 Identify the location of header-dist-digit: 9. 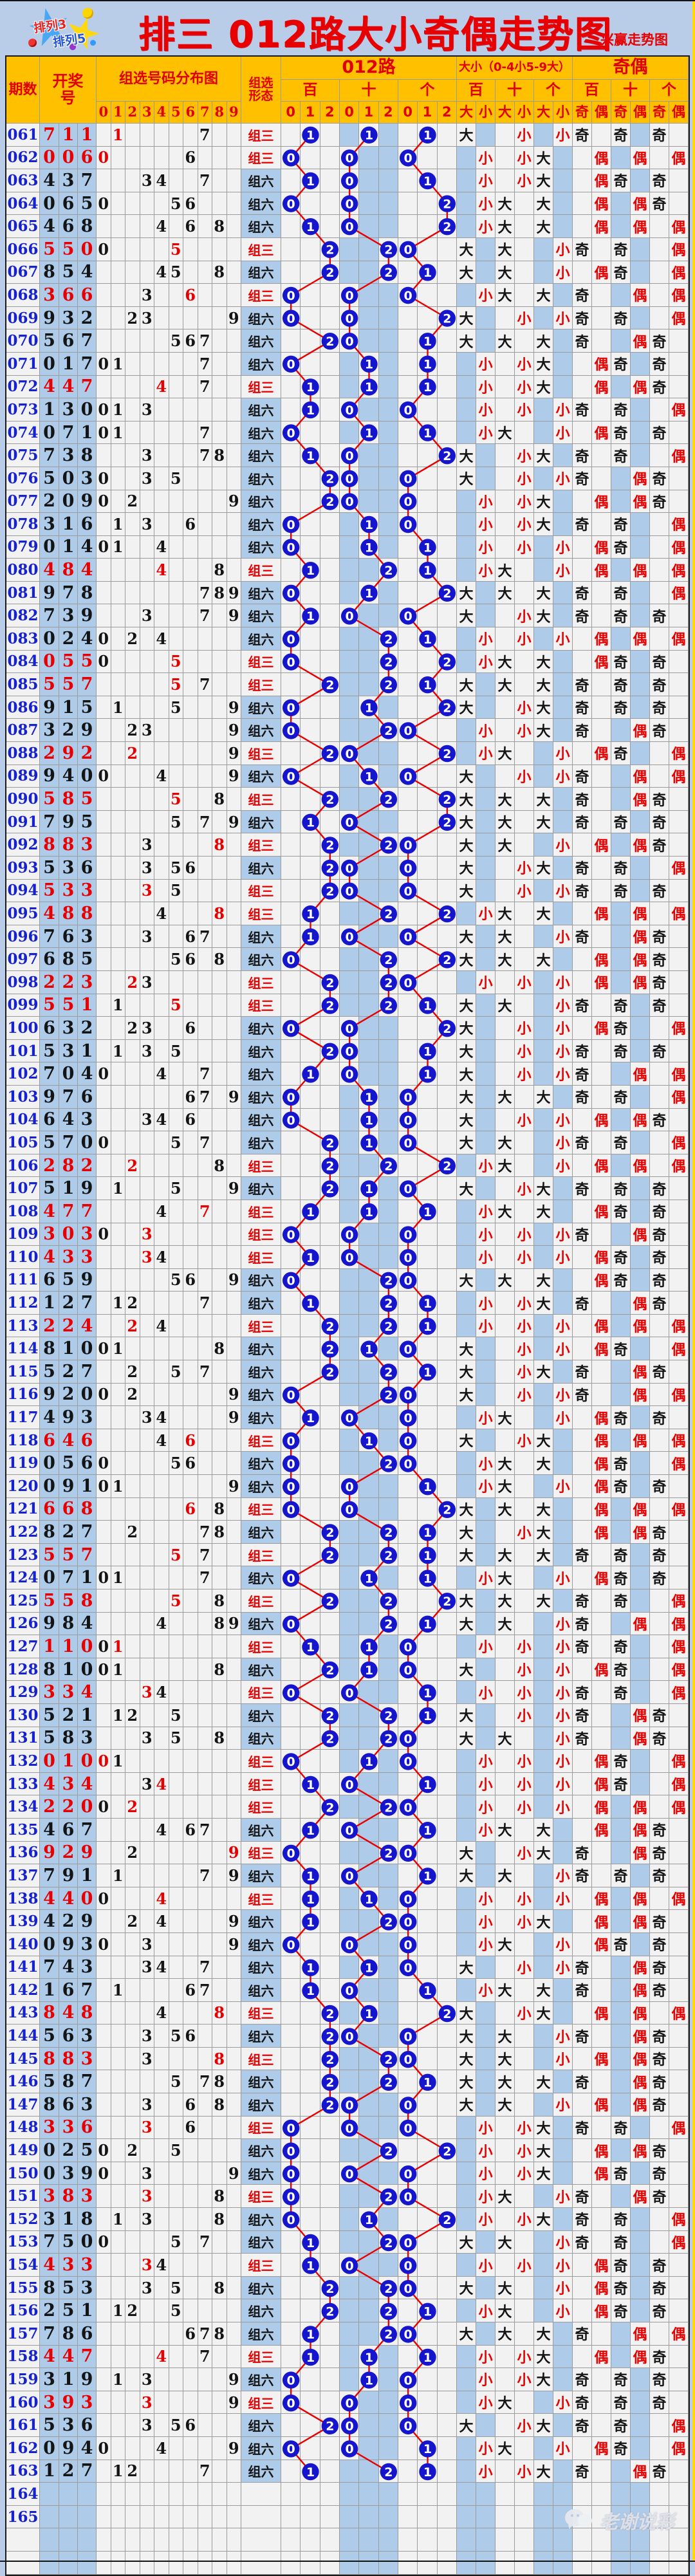
(234, 113).